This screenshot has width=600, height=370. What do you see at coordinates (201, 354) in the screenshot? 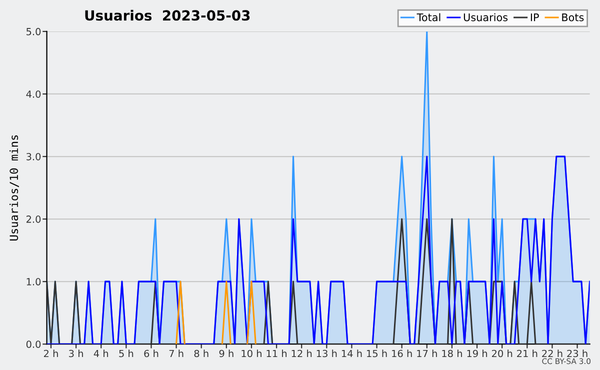
I see `x-tick-label: 8 h` at bounding box center [201, 354].